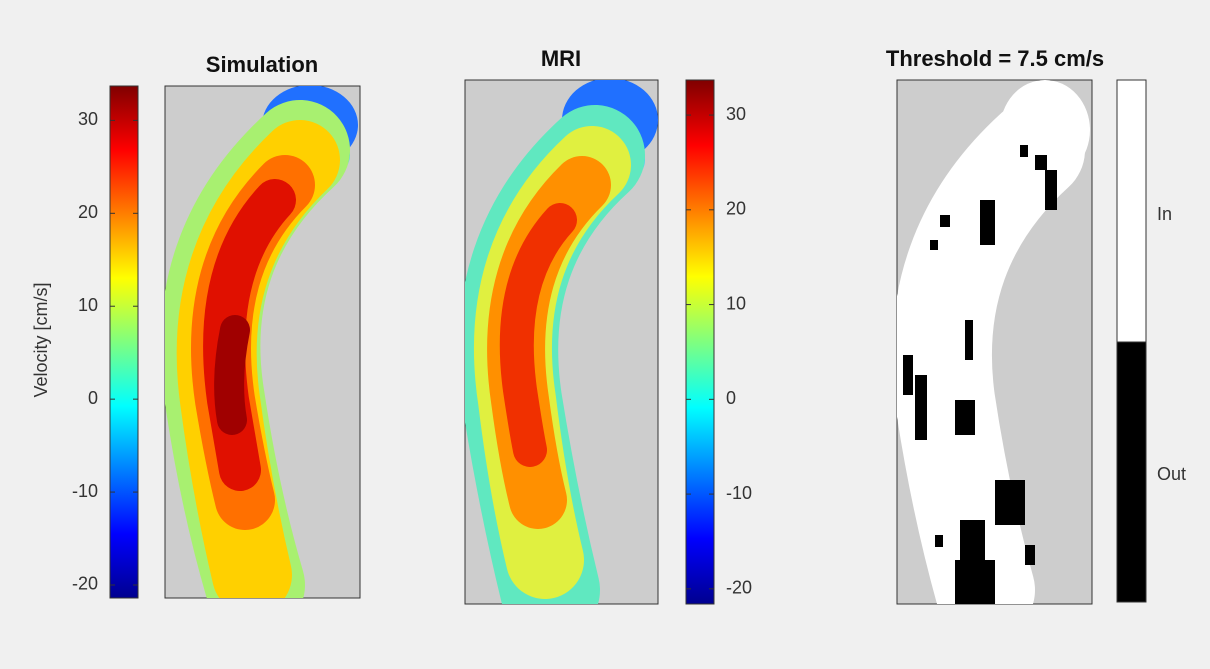  What do you see at coordinates (561, 58) in the screenshot?
I see `panel-title: MRI` at bounding box center [561, 58].